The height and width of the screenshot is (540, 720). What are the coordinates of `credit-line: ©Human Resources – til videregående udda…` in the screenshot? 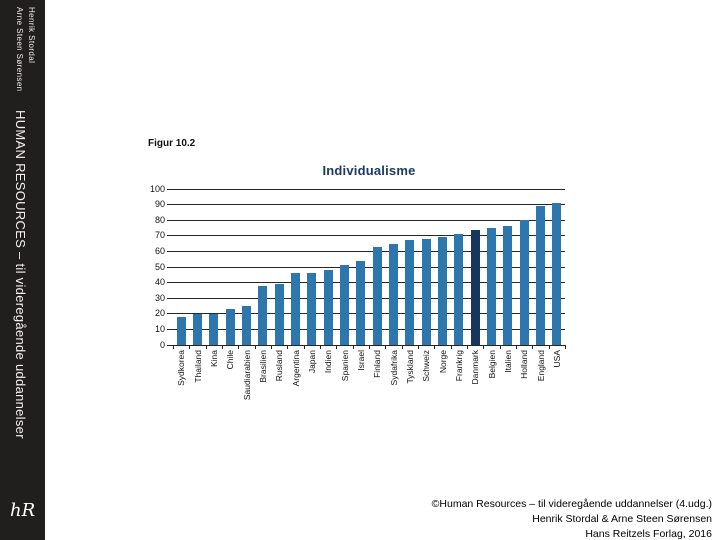 It's located at (571, 504).